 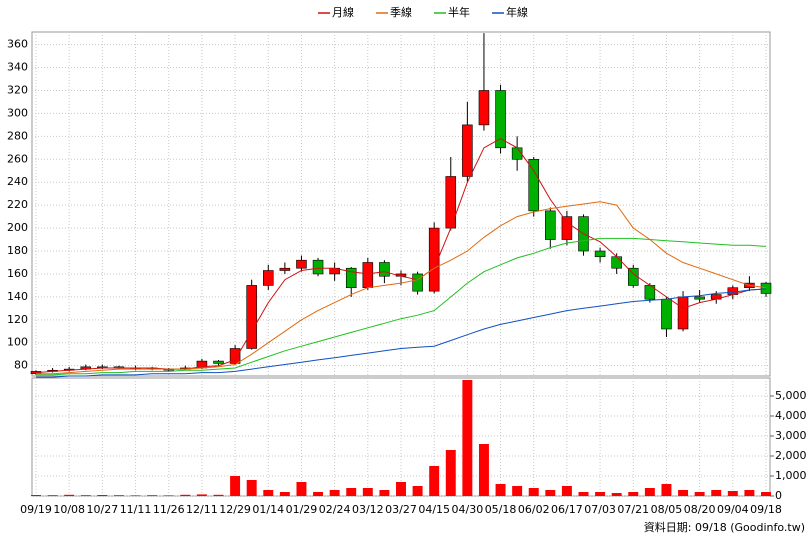 What do you see at coordinates (733, 509) in the screenshot?
I see `x-tick-label: 09/04` at bounding box center [733, 509].